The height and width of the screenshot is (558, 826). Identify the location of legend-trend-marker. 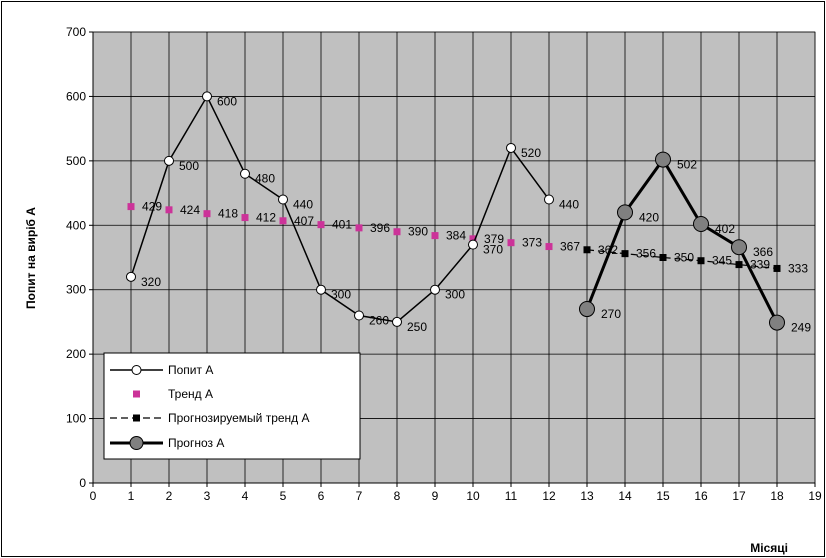
(136, 394).